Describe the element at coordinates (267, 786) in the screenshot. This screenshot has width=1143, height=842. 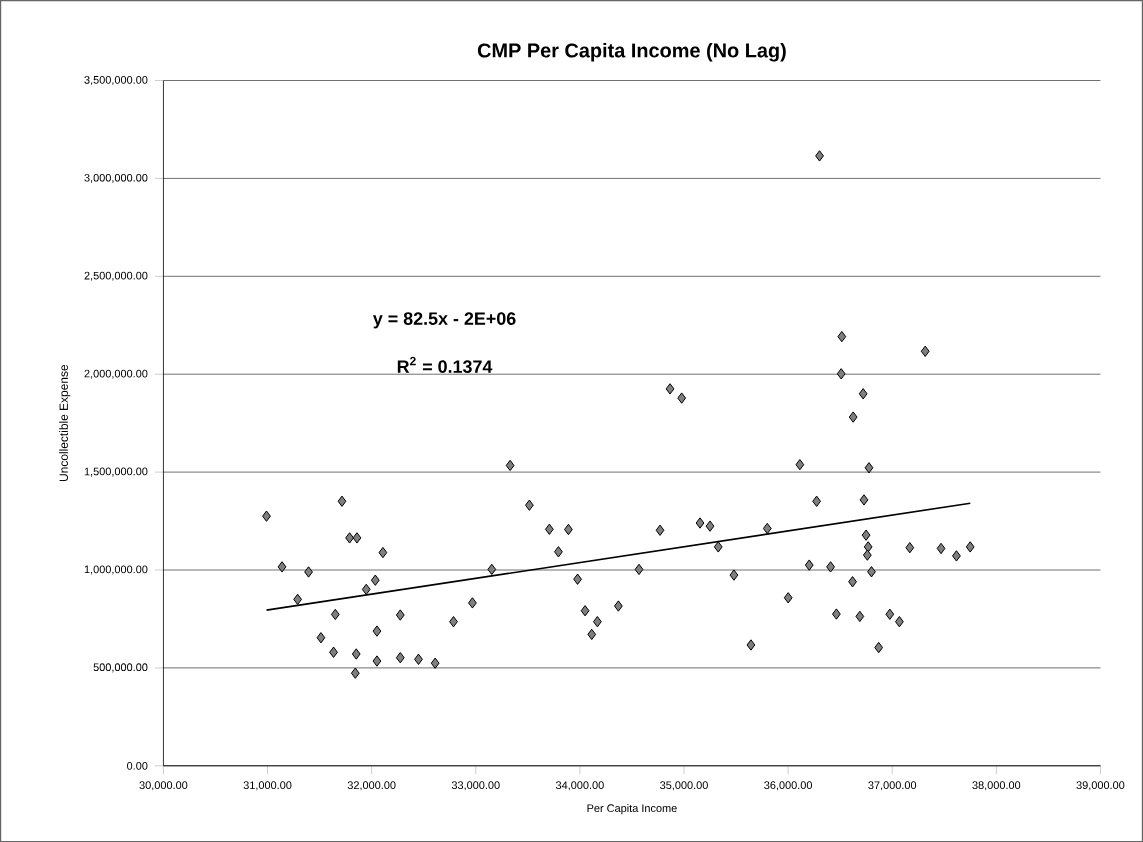
I see `x-tick-label: 31,000.00` at that location.